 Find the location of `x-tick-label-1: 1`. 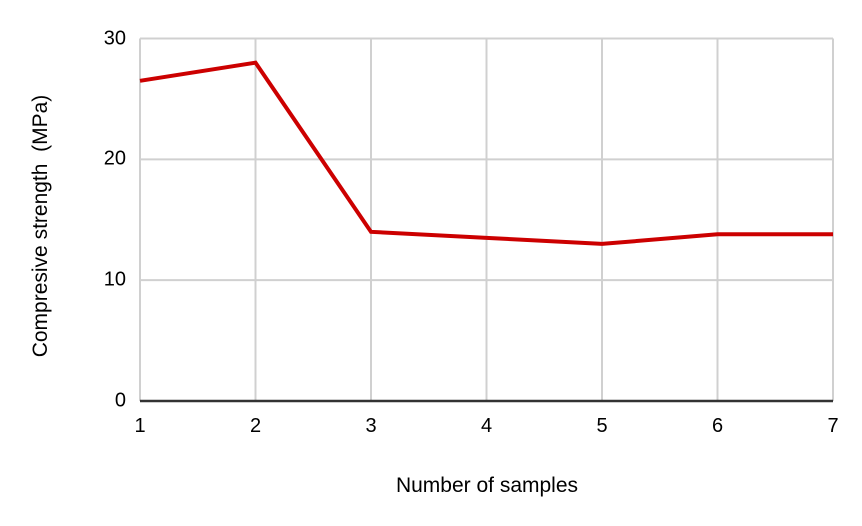

x-tick-label-1: 1 is located at coordinates (140, 426).